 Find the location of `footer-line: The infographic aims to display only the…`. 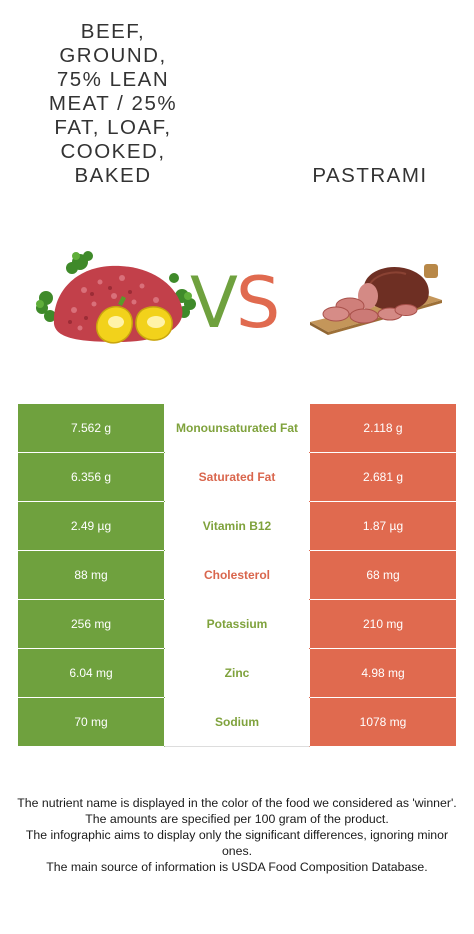

footer-line: The infographic aims to display only the… is located at coordinates (237, 843).